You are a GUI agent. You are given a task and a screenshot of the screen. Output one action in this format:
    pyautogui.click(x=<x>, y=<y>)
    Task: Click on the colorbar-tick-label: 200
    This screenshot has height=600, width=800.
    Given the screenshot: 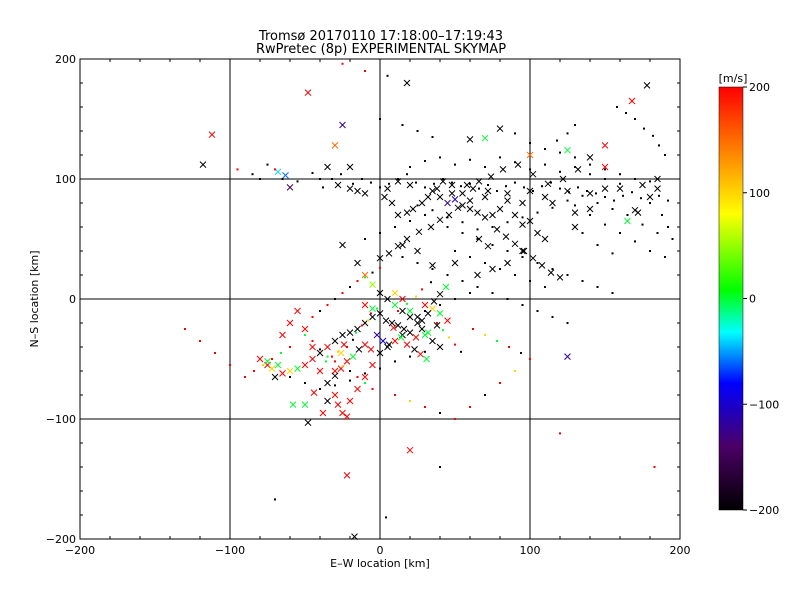 What is the action you would take?
    pyautogui.click(x=759, y=87)
    